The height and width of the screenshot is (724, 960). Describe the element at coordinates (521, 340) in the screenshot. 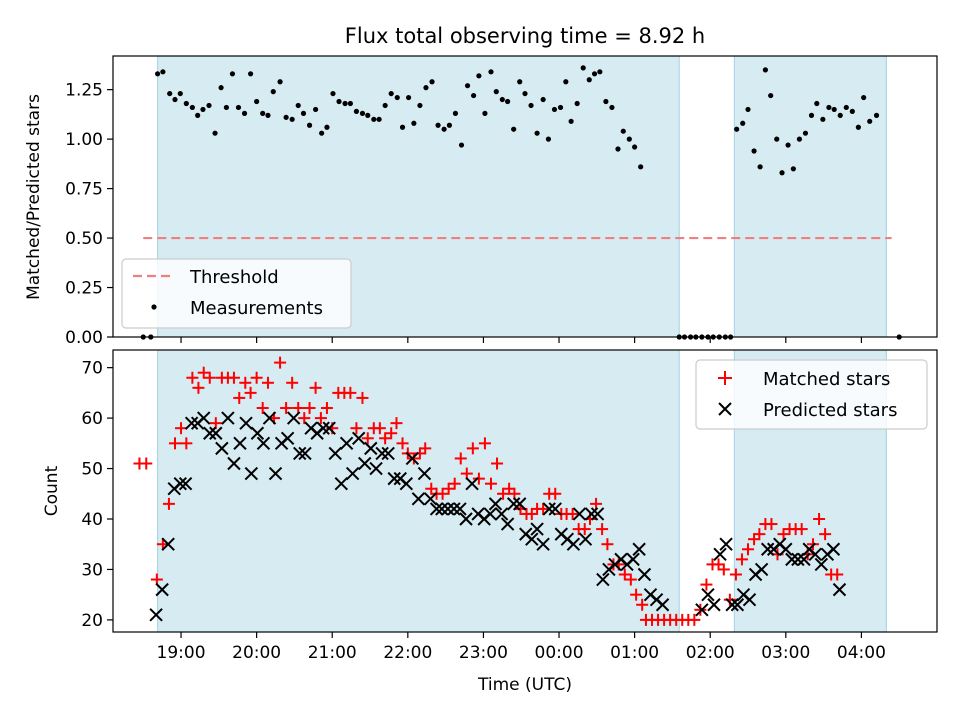

I see `top-x-ticks` at that location.